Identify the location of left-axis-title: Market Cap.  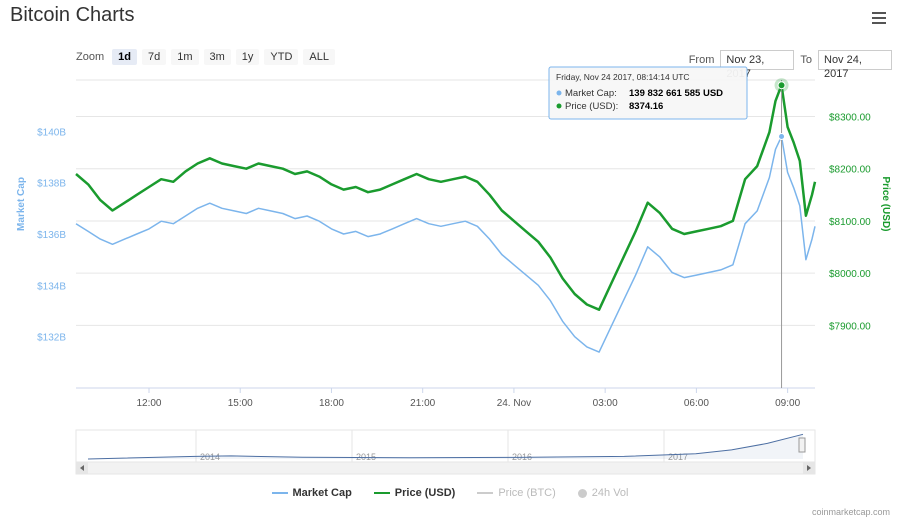
(21, 204).